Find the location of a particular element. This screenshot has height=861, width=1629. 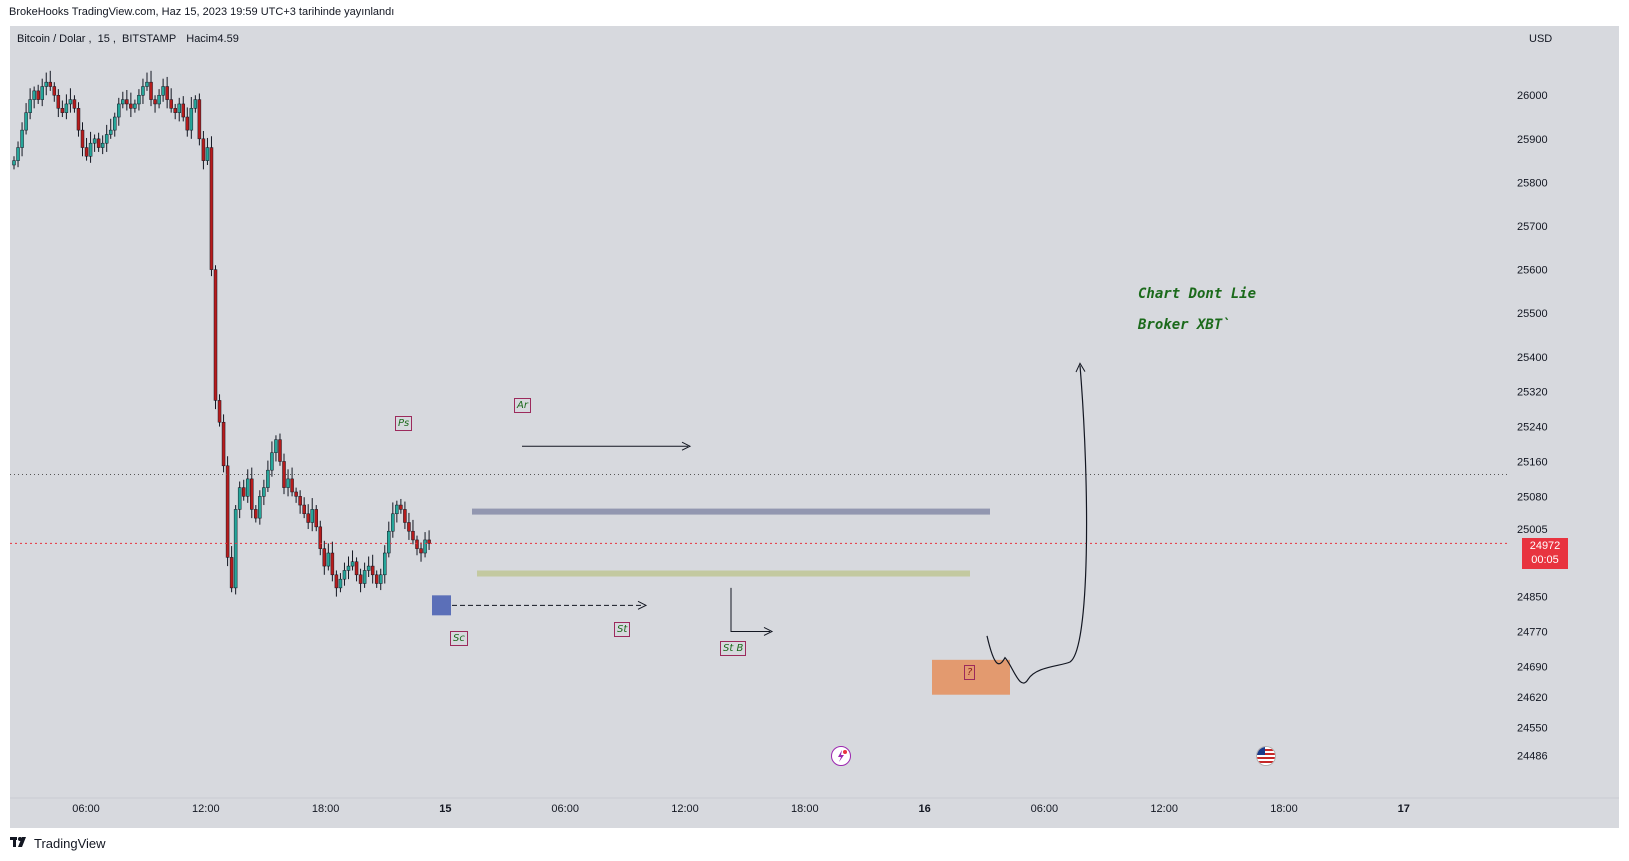

price-tick-label: 25005 is located at coordinates (1532, 530).